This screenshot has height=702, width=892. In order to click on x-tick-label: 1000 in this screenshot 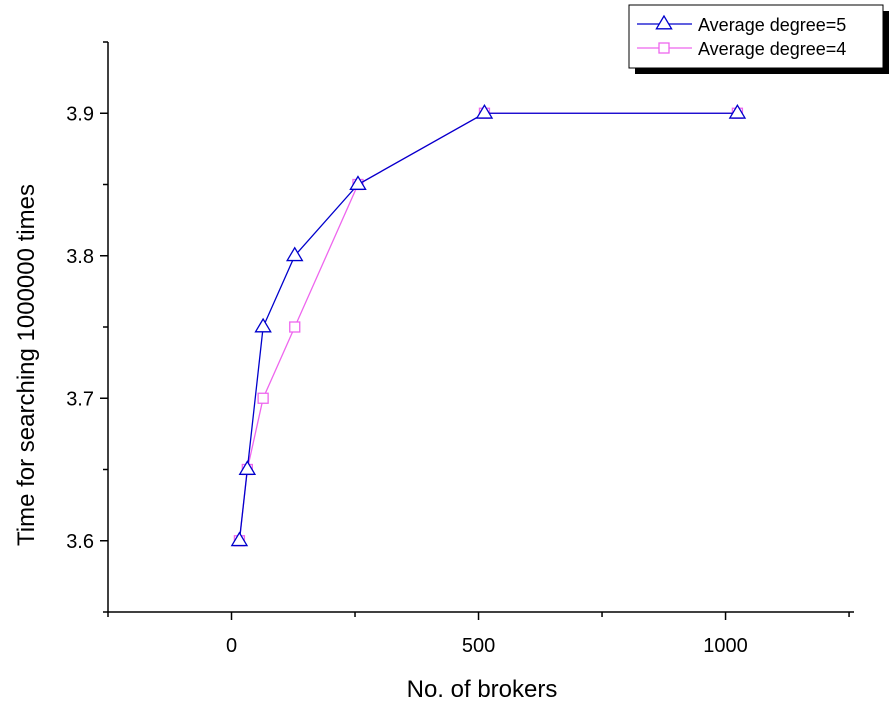, I will do `click(725, 646)`.